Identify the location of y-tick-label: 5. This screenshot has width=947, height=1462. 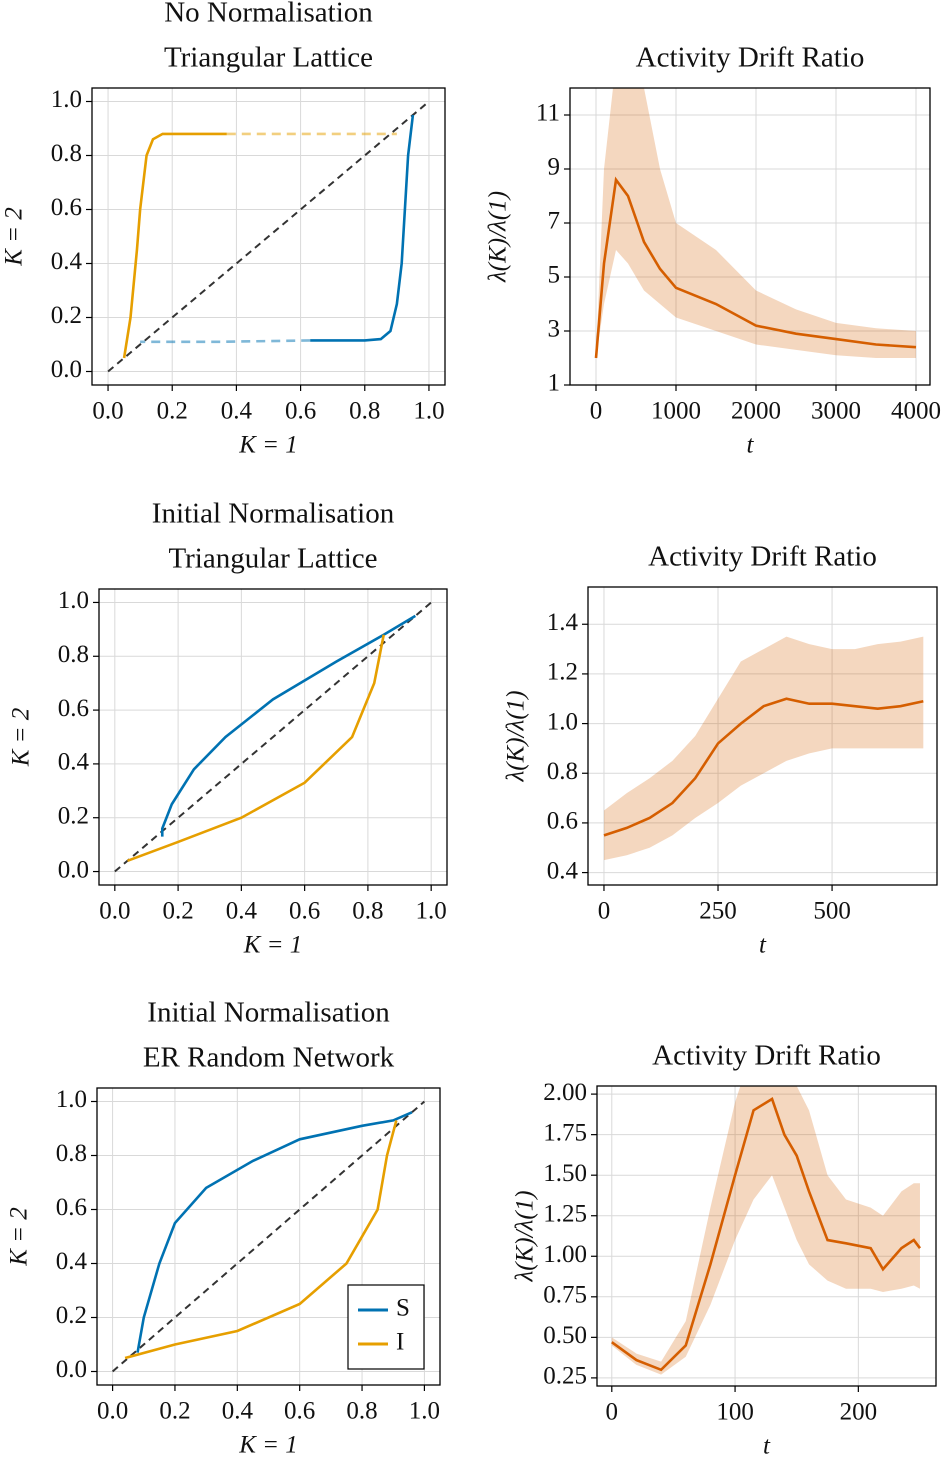
(554, 275).